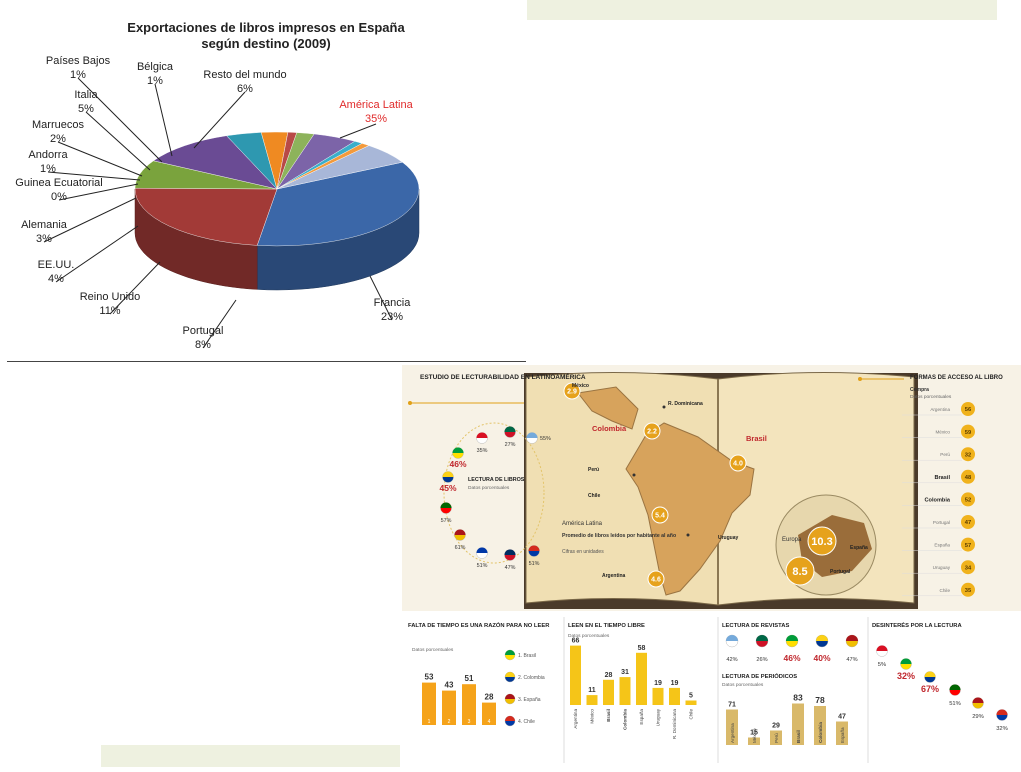 This screenshot has height=772, width=1021. I want to click on map-point-brasil: 4.0 Brasil, so click(748, 453).